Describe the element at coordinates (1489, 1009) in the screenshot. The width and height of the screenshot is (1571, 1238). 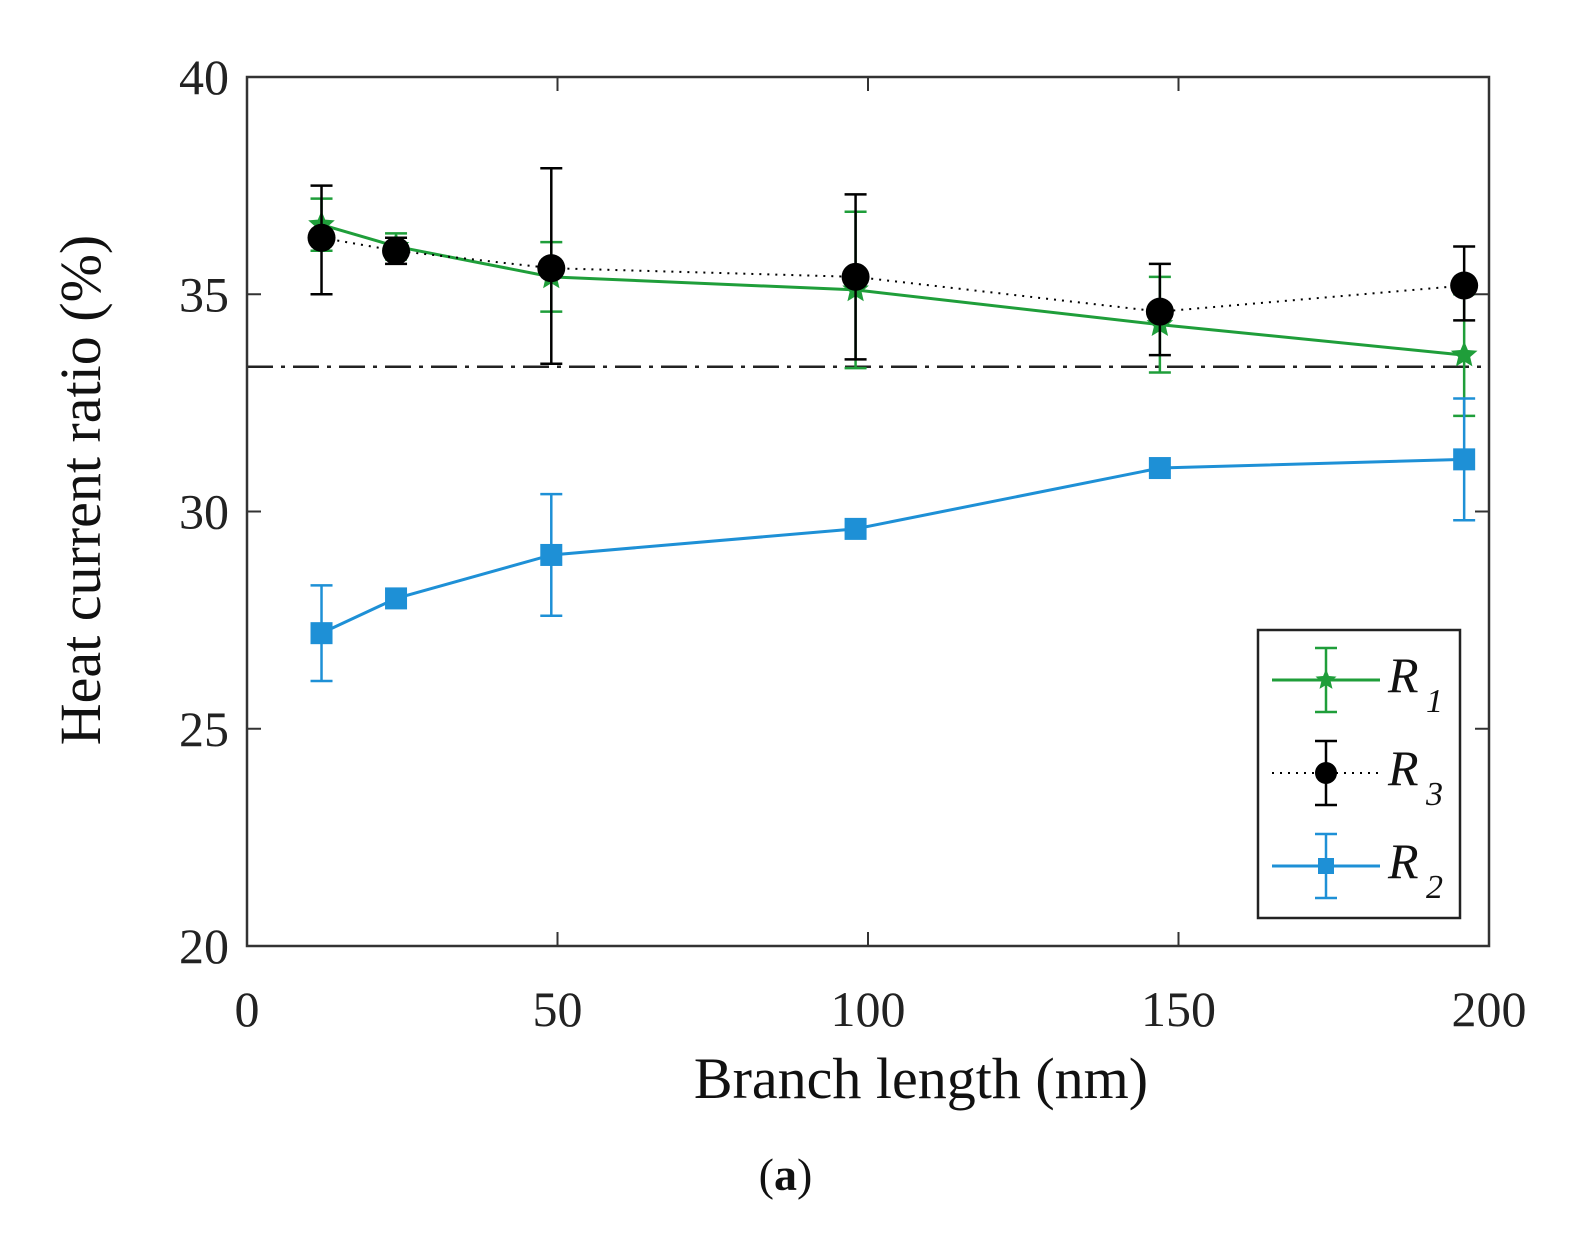
I see `x-tick-label: 200` at that location.